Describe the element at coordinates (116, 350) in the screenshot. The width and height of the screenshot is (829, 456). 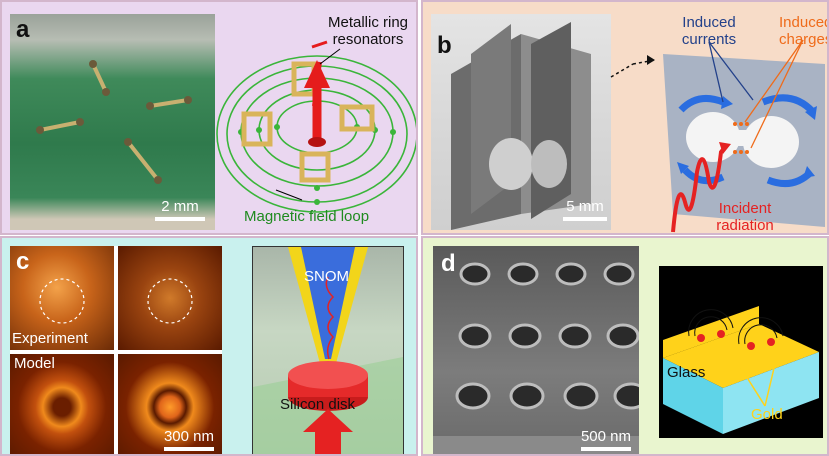
I see `snom-maps` at that location.